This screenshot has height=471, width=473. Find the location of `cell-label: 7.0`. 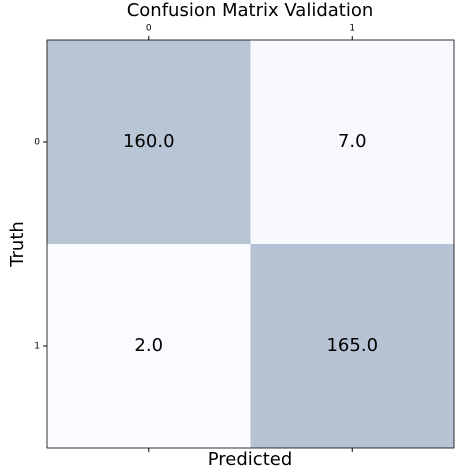

cell-label: 7.0 is located at coordinates (352, 141).